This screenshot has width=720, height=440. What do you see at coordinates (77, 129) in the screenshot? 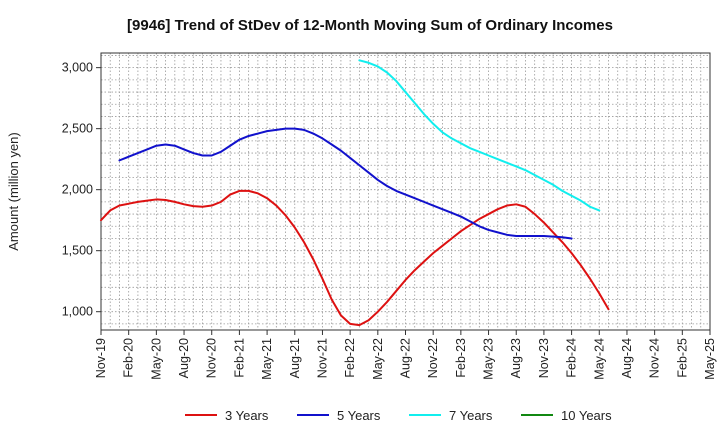
I see `y-tick-label: 2,500` at bounding box center [77, 129].